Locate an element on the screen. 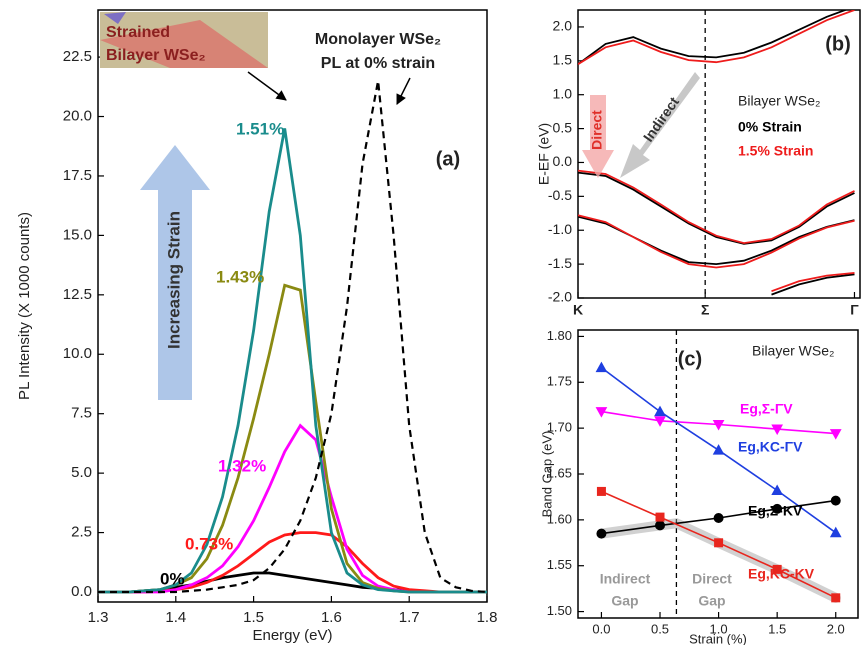 The width and height of the screenshot is (863, 645). region-label: Indirect is located at coordinates (625, 579).